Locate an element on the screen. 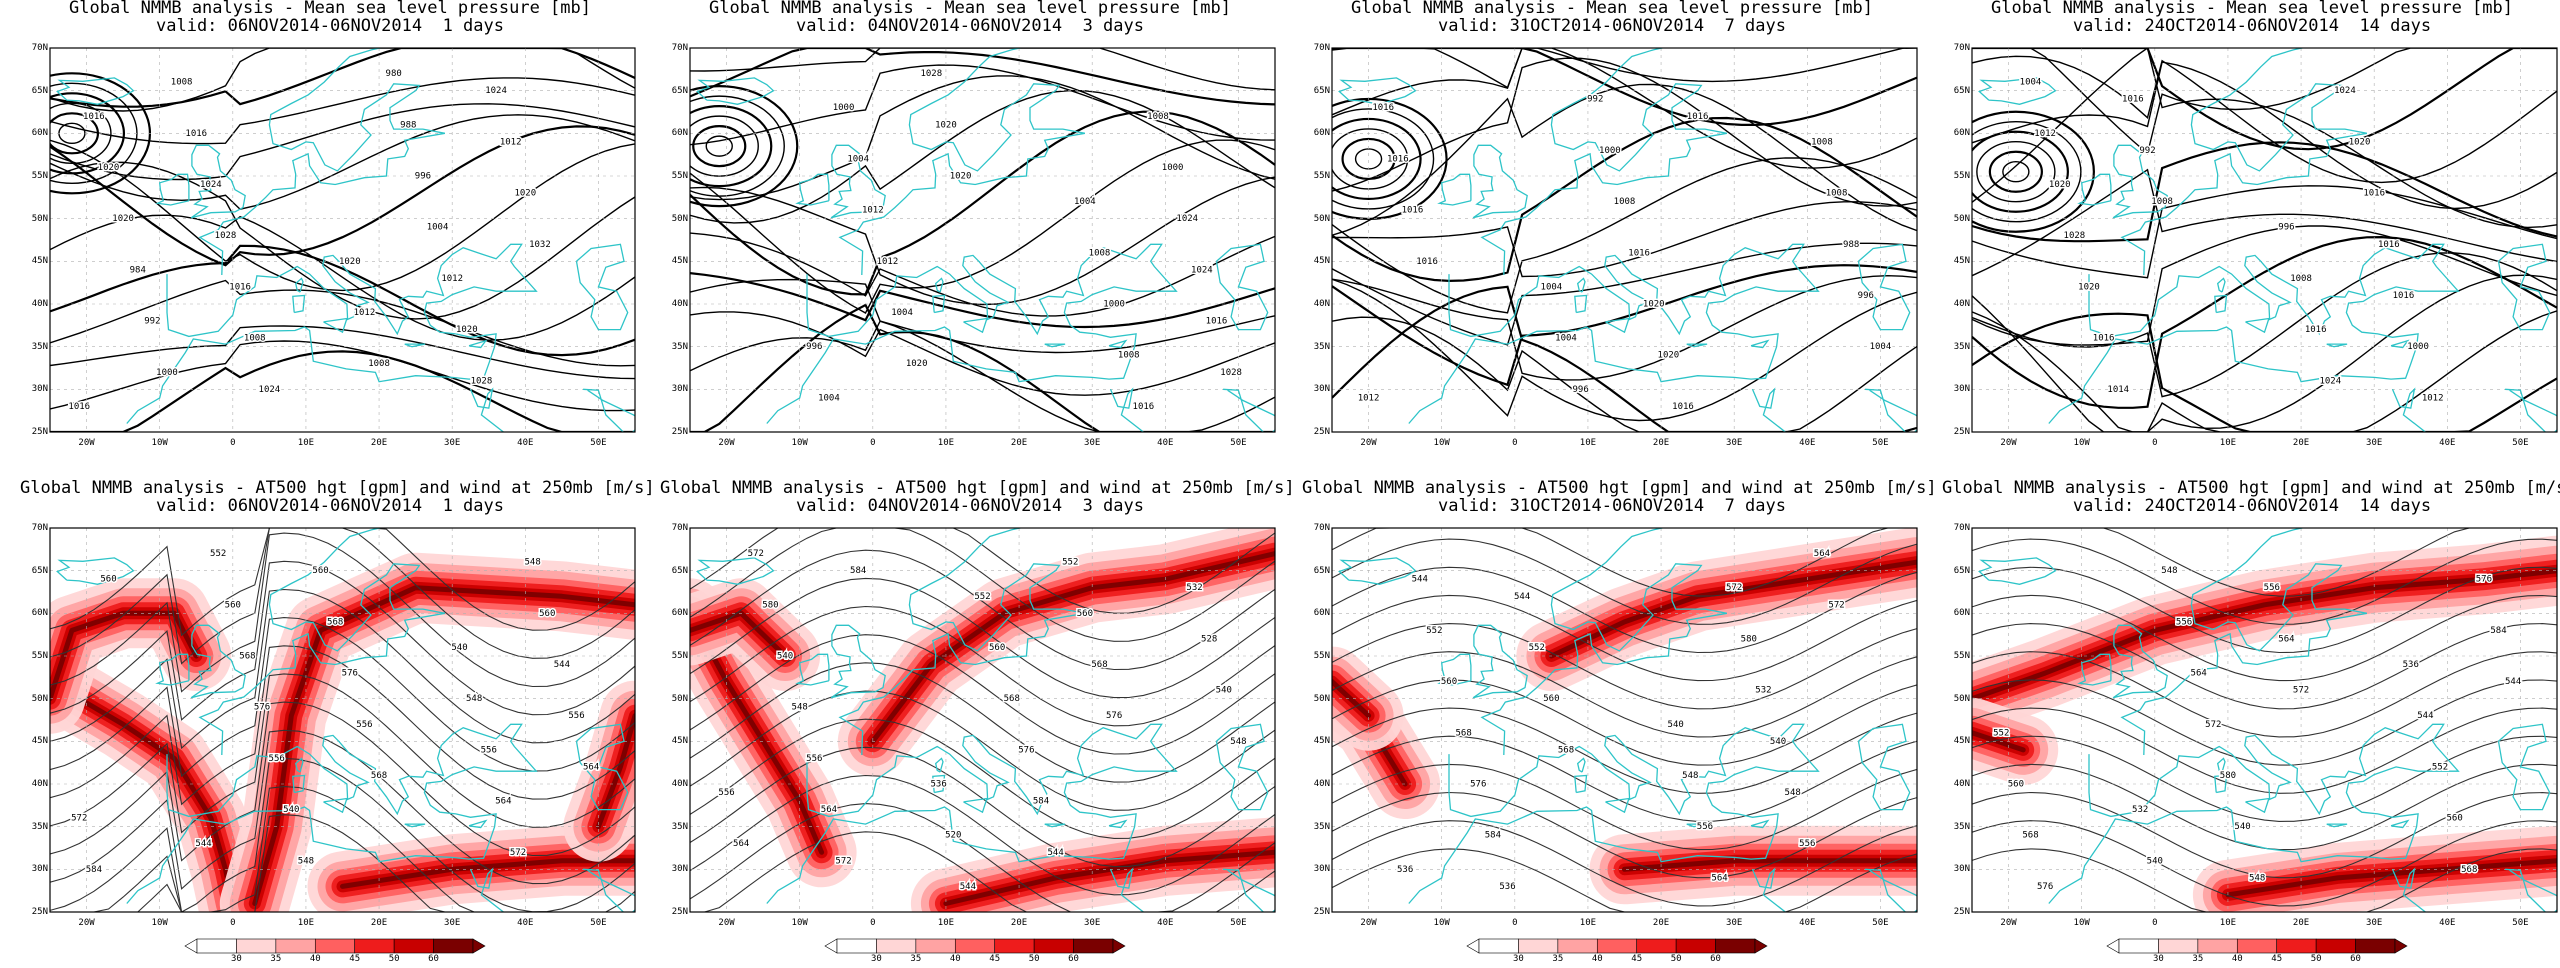 The width and height of the screenshot is (2560, 968). lat-tick-label: 55N is located at coordinates (1321, 656).